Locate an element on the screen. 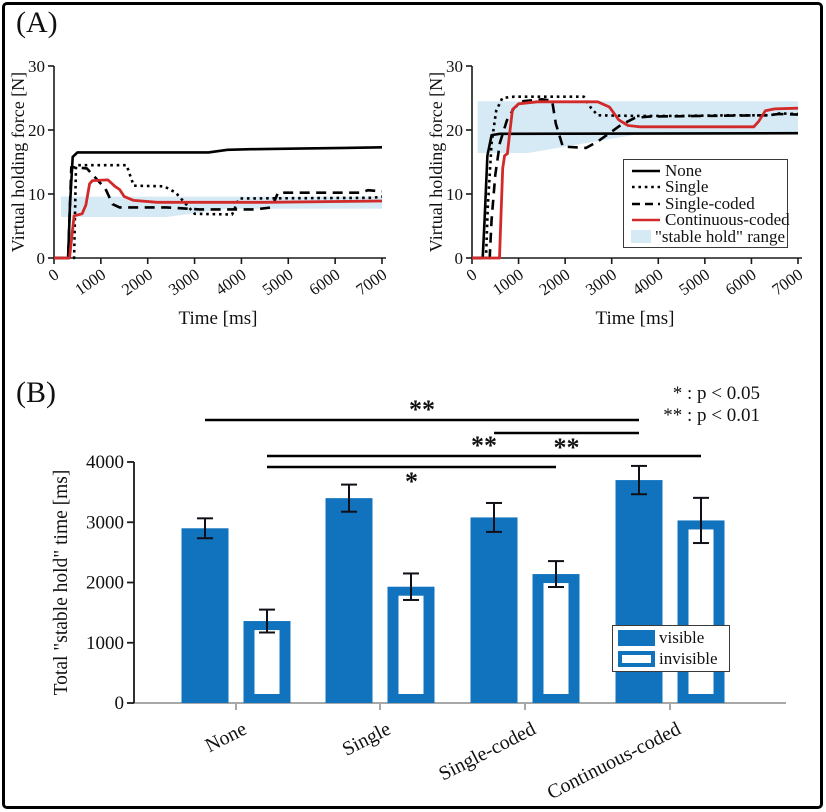 Image resolution: width=826 pixels, height=812 pixels. bar-chart-y-tick-label: 0 is located at coordinates (120, 703).